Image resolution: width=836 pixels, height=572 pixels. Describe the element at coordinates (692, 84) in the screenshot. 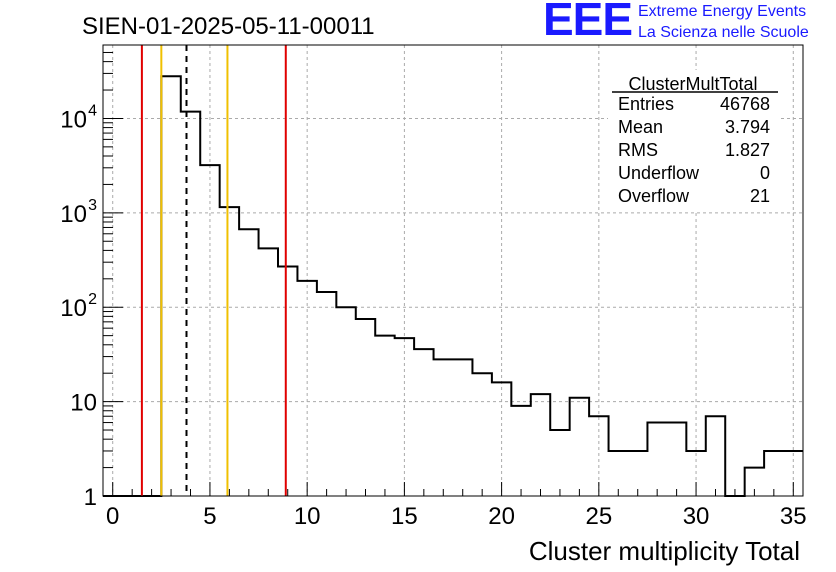

I see `stats-box-title: ClusterMultTotal` at that location.